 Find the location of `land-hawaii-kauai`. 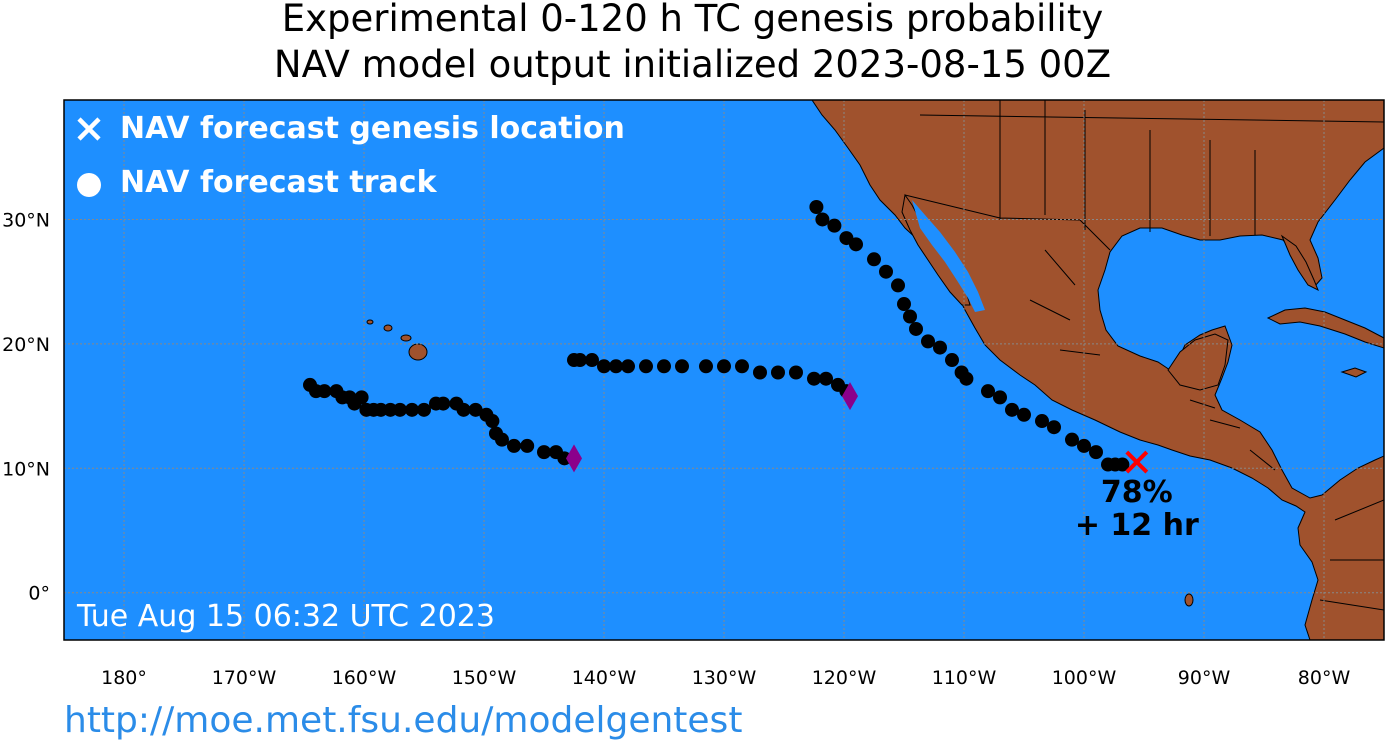

land-hawaii-kauai is located at coordinates (370, 322).